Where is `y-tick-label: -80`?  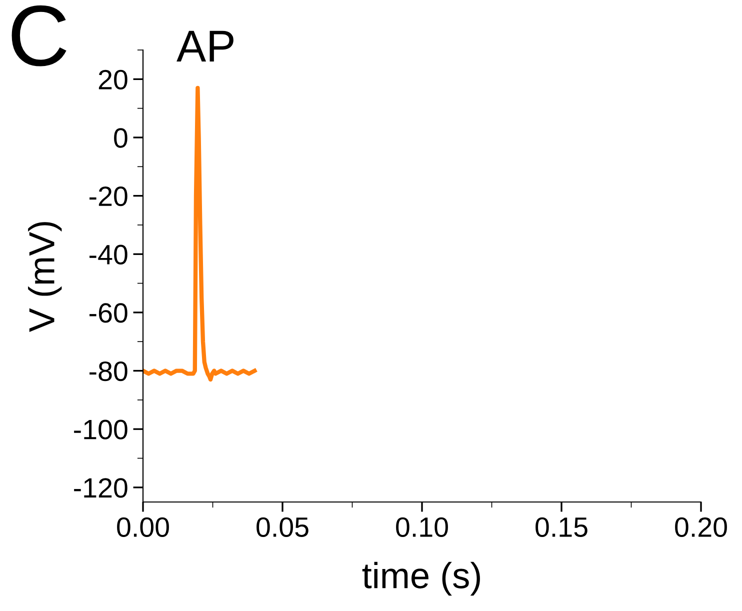 y-tick-label: -80 is located at coordinates (109, 371).